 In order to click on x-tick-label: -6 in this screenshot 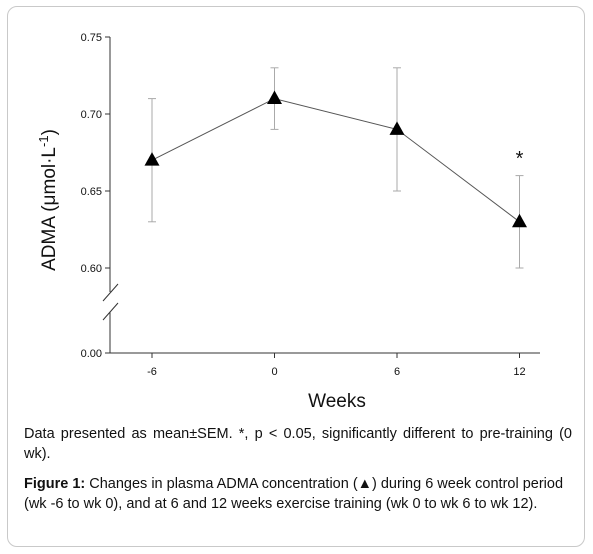, I will do `click(152, 372)`.